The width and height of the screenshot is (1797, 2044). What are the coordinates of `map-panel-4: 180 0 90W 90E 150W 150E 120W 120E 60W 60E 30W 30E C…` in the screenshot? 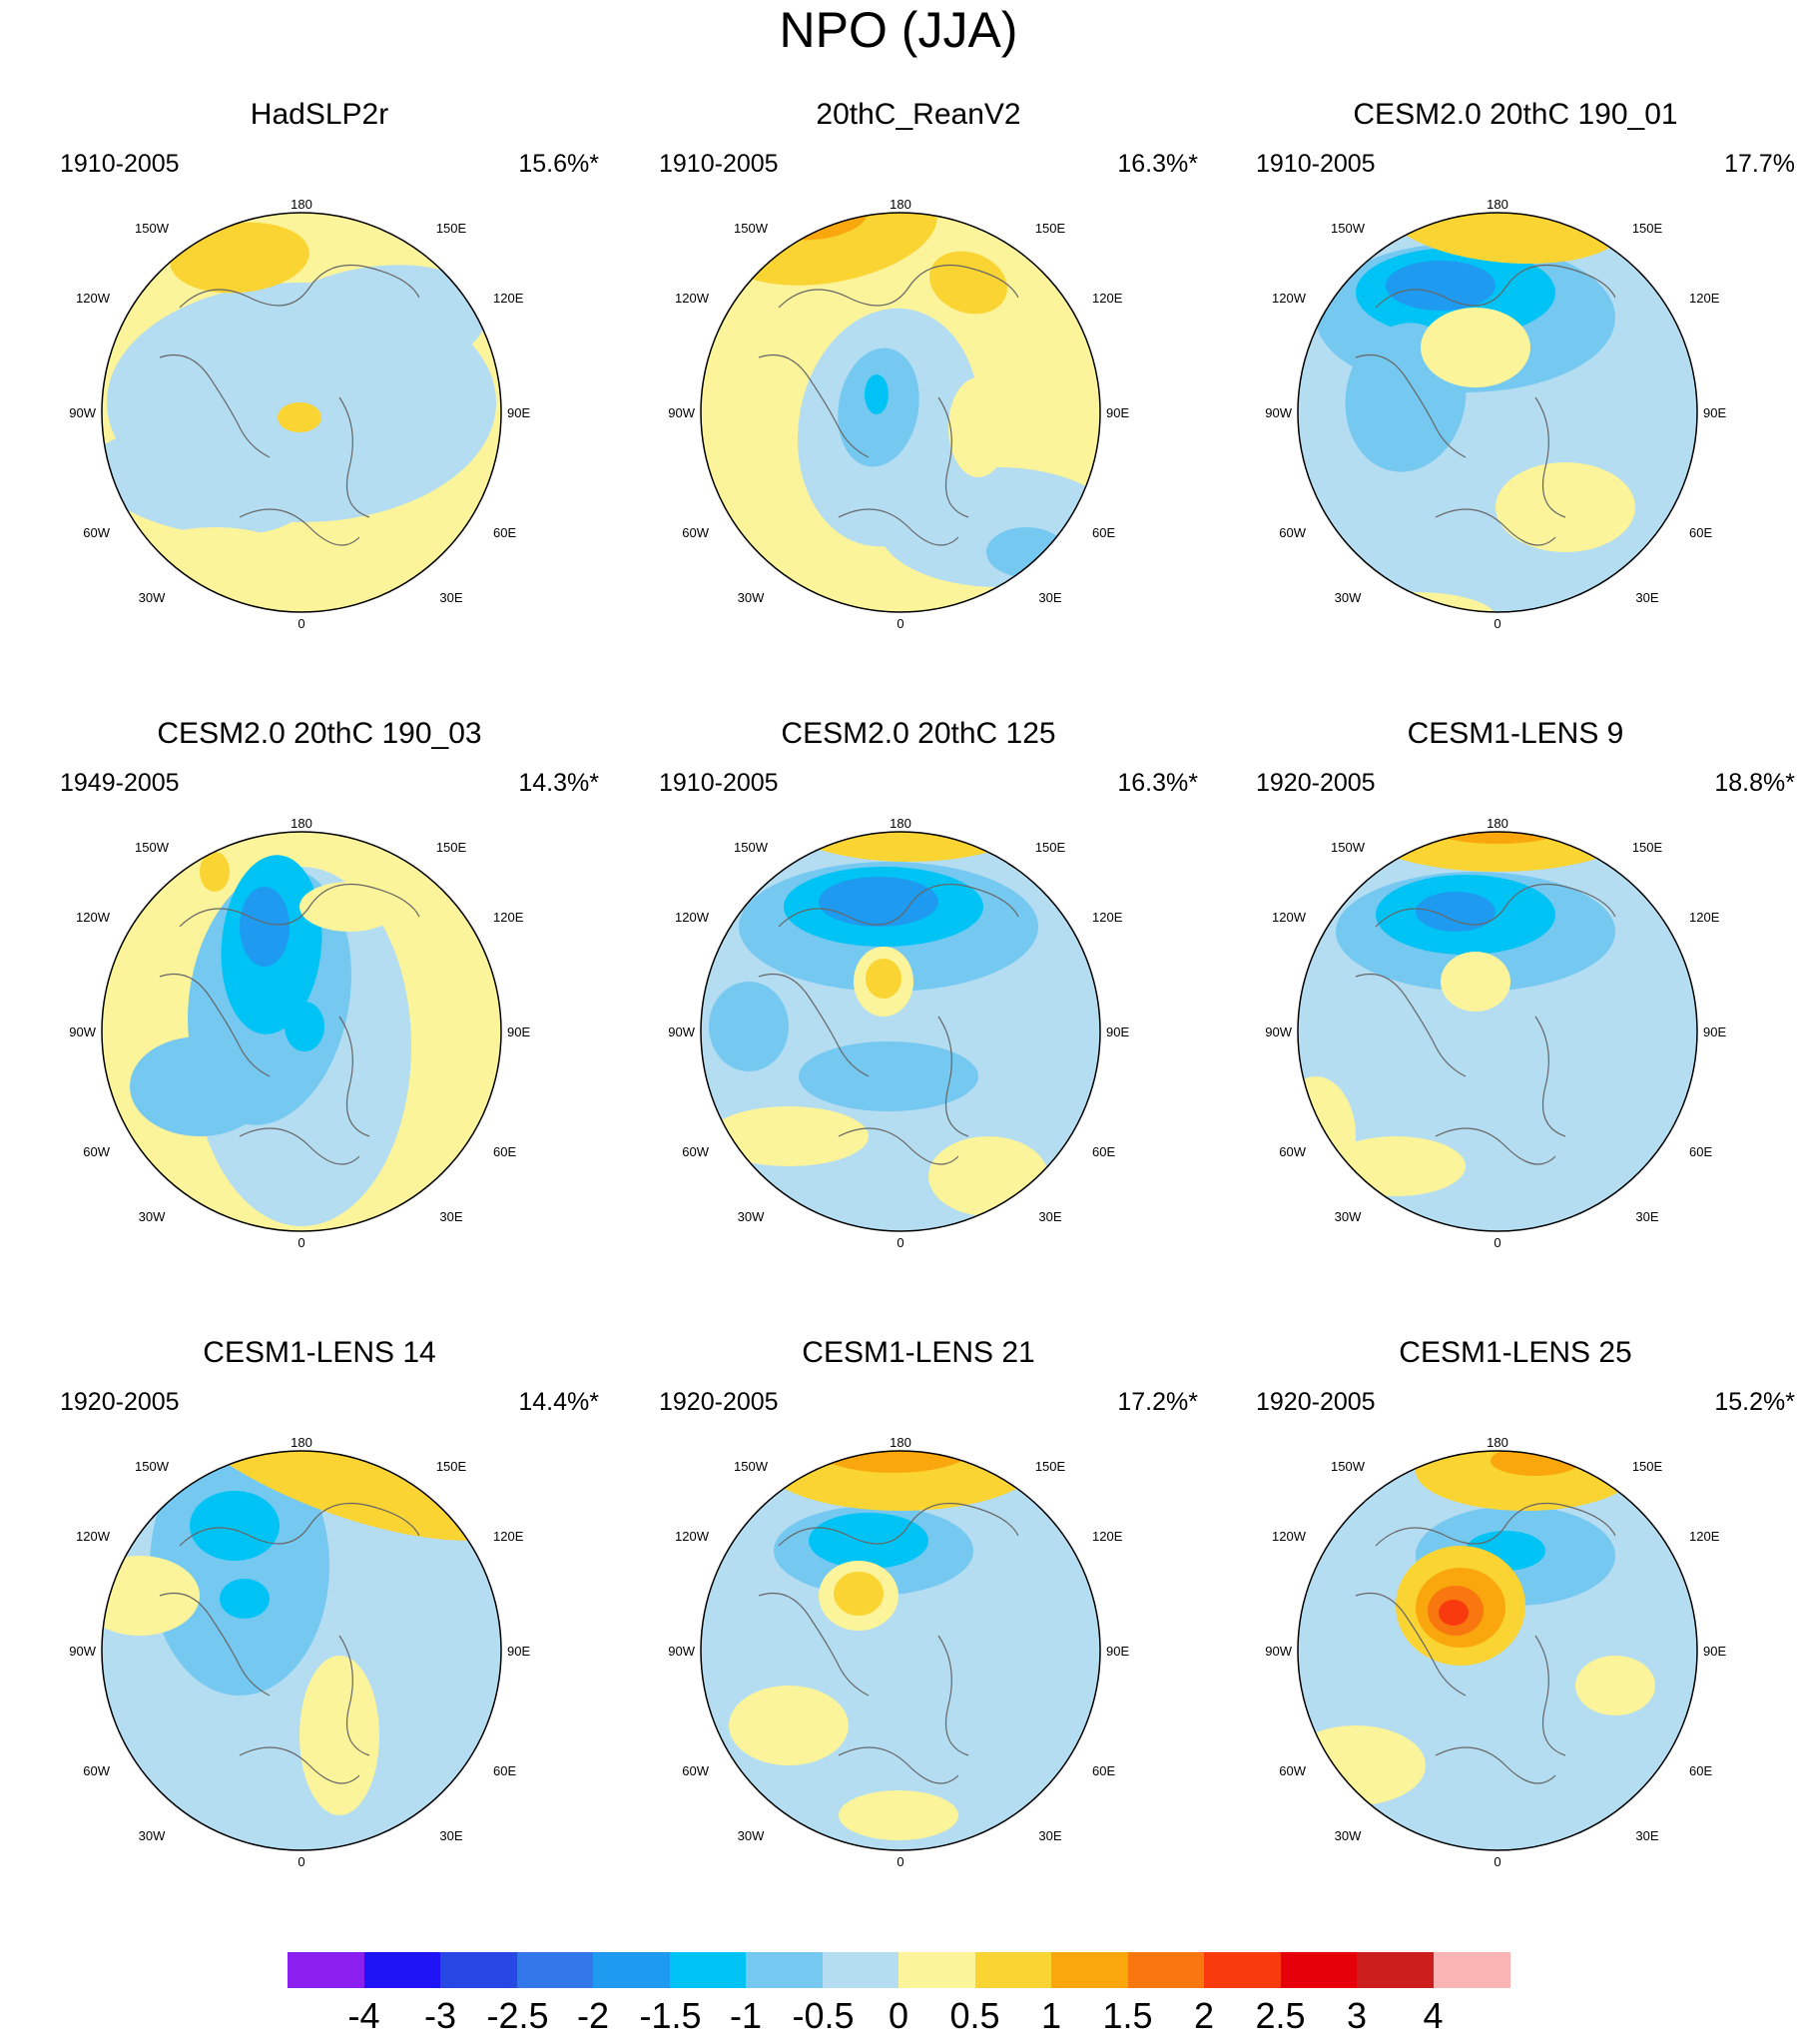 It's located at (319, 1016).